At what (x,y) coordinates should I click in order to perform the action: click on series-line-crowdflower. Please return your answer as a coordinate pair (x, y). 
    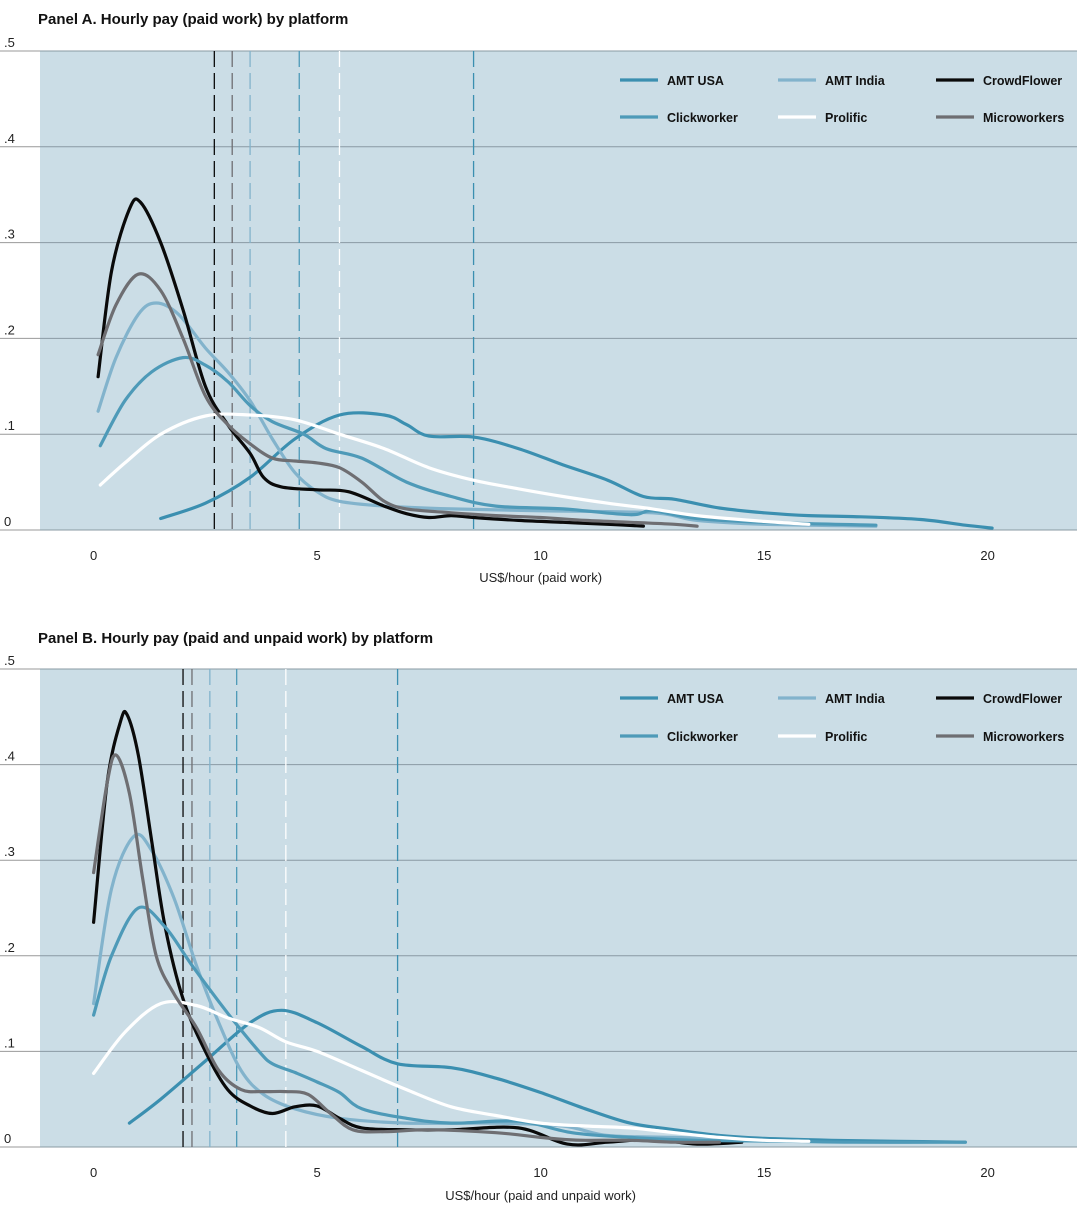
    Looking at the image, I should click on (370, 362).